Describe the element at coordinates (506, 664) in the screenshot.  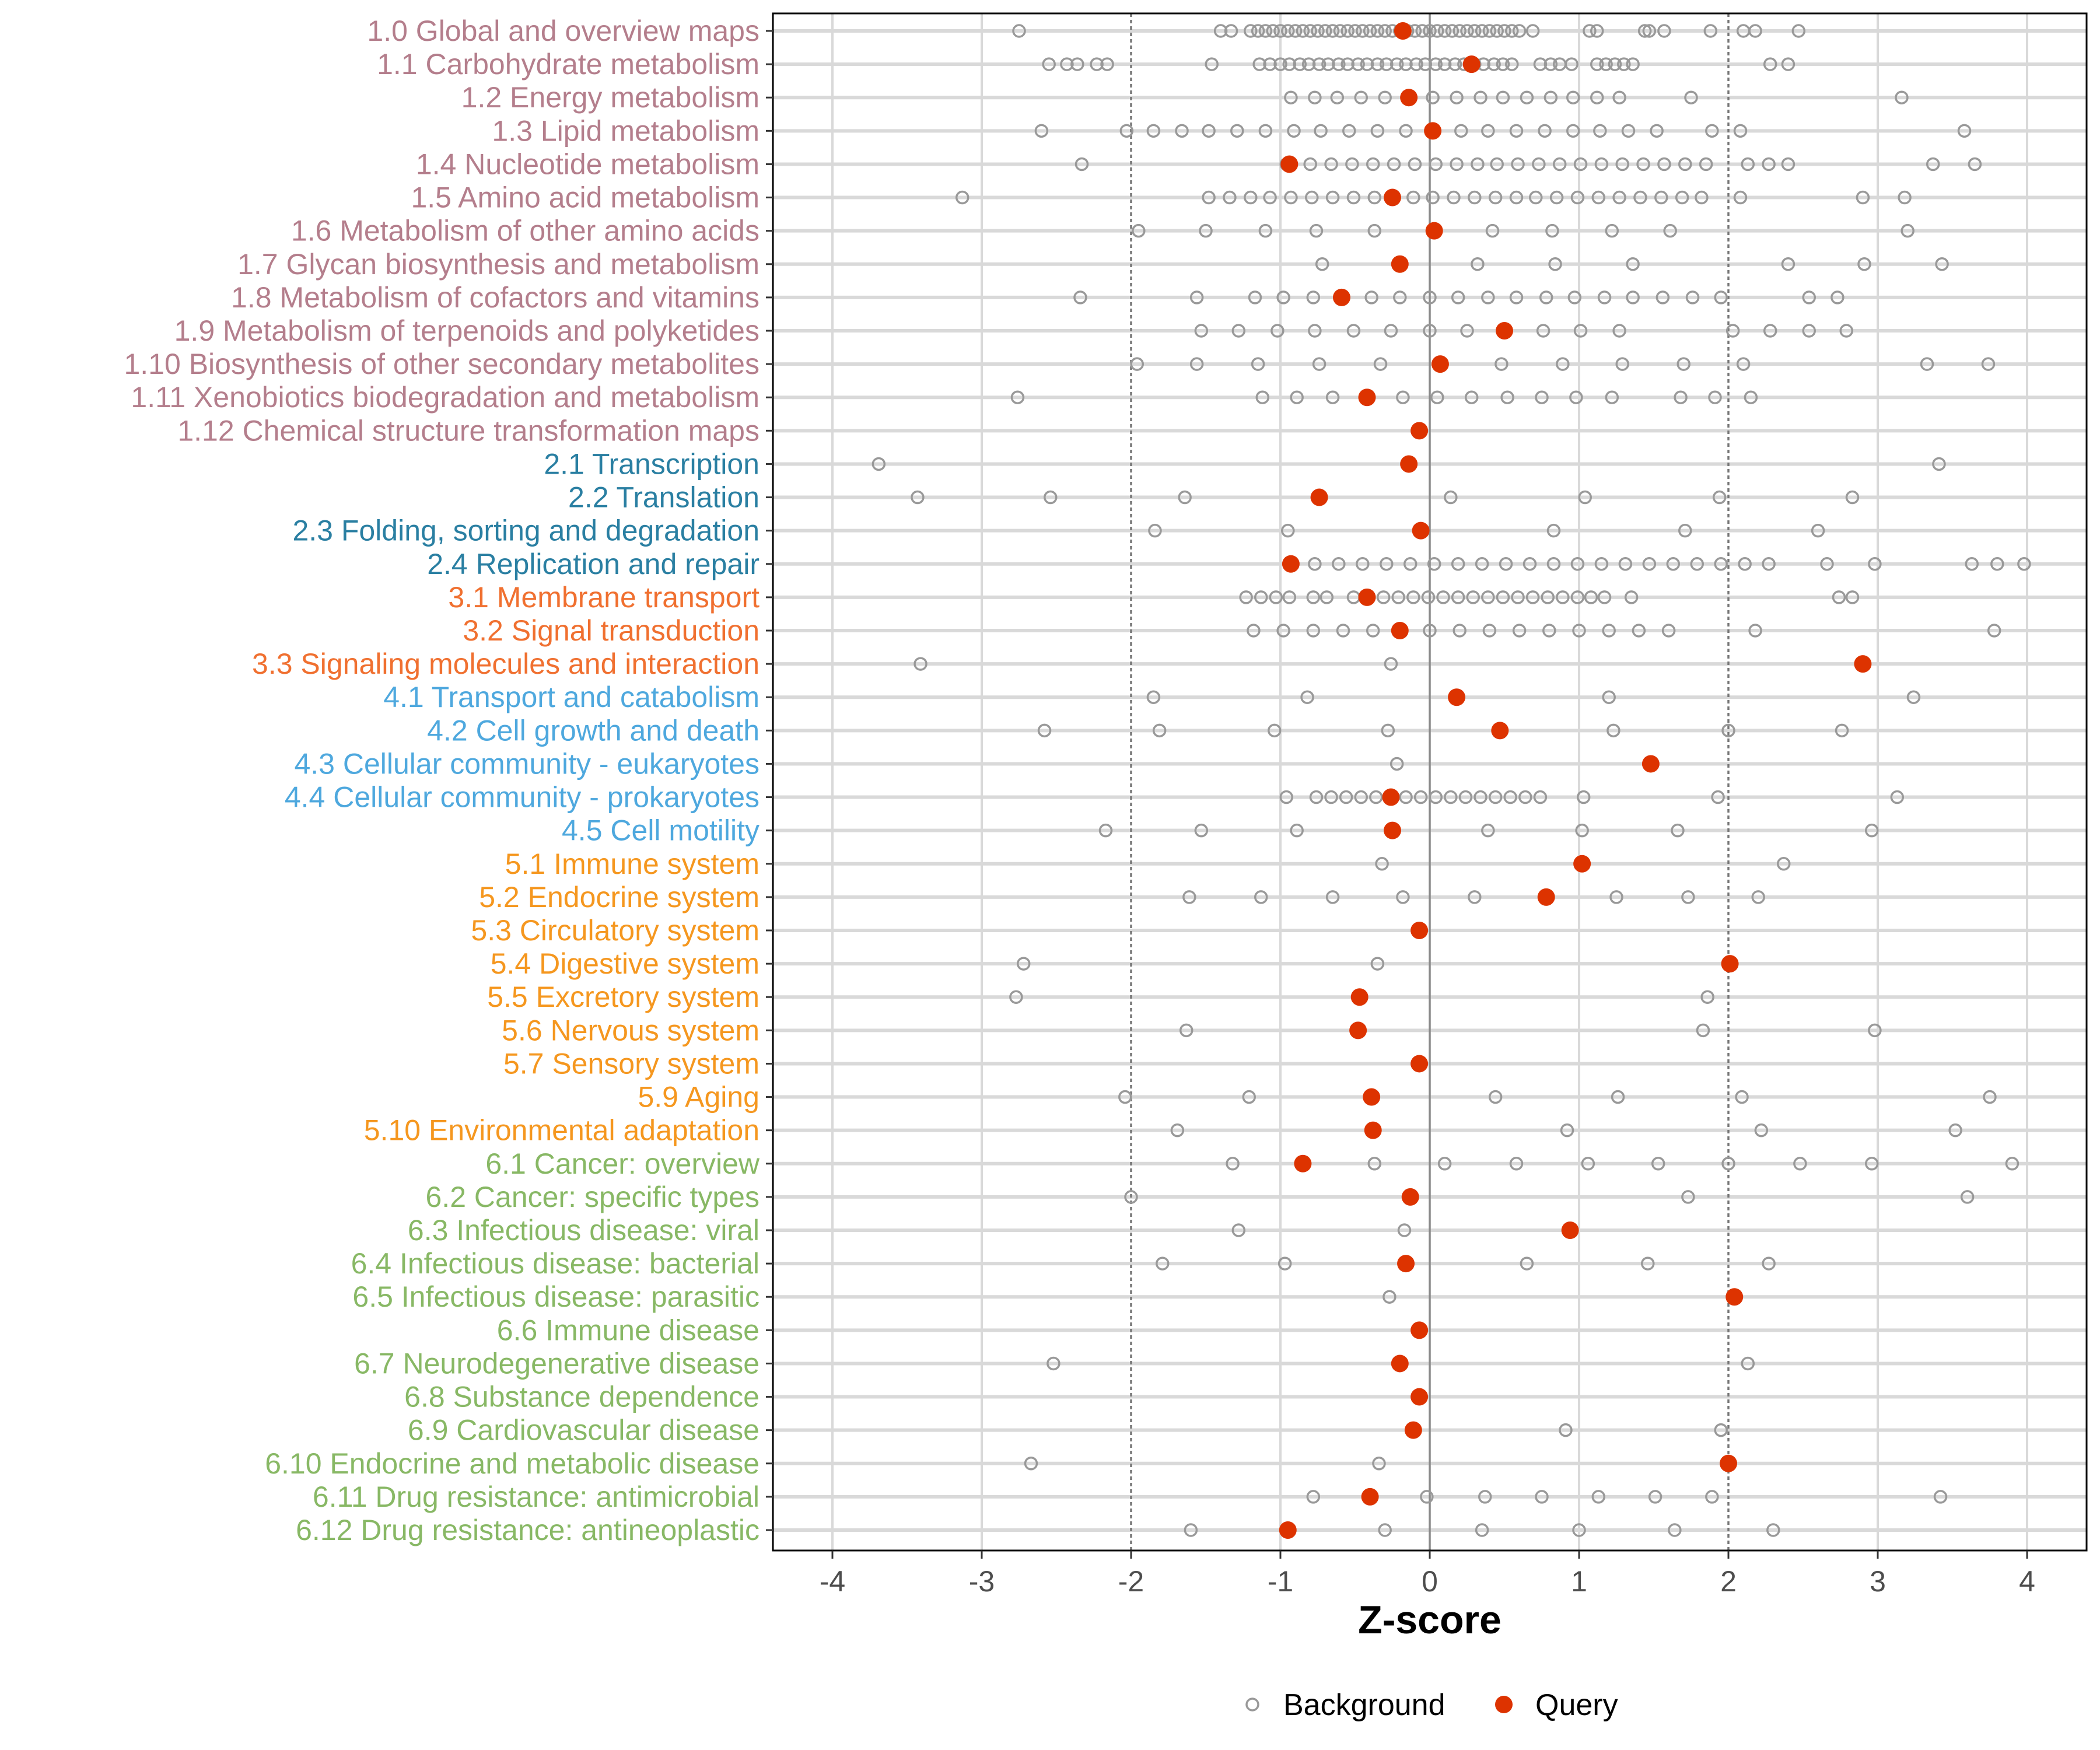
I see `y-category-label: 3.3 Signaling molecules and interaction` at that location.